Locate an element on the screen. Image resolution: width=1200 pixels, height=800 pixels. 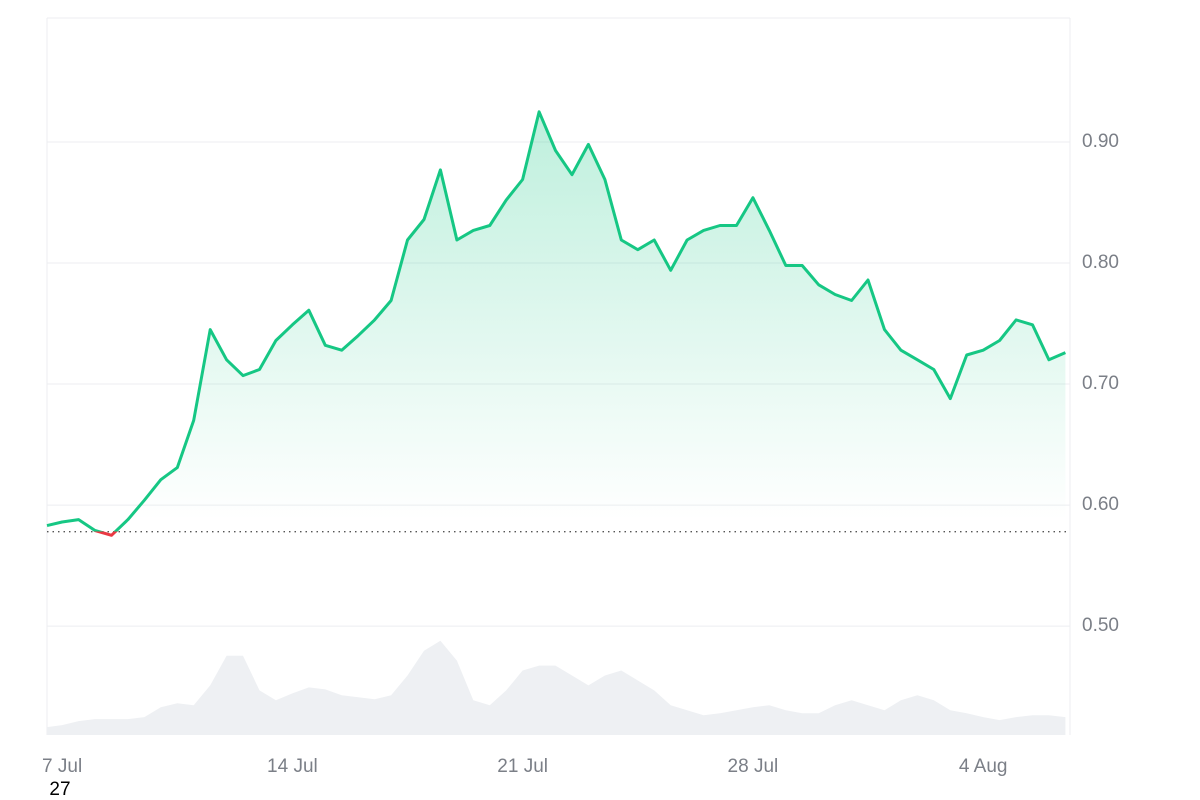
x-tick-label: 4 Aug is located at coordinates (983, 766).